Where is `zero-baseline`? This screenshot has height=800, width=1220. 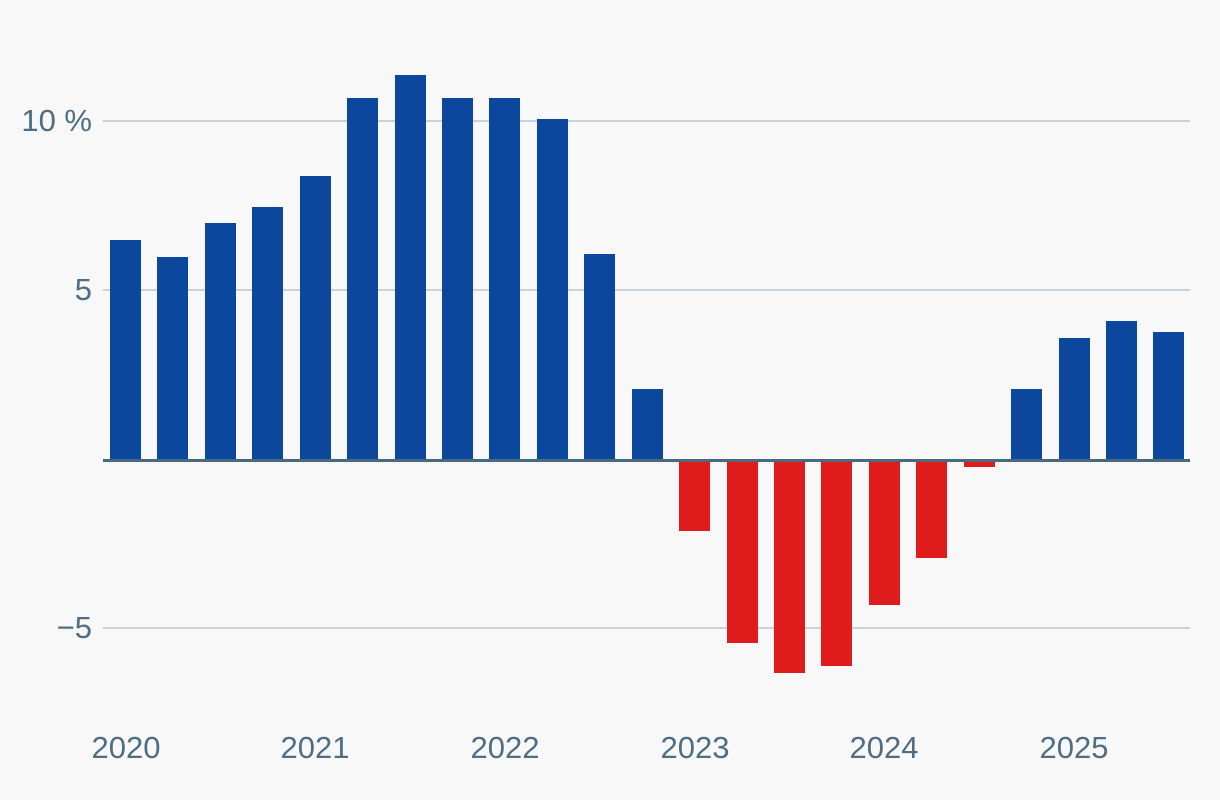
zero-baseline is located at coordinates (646, 460).